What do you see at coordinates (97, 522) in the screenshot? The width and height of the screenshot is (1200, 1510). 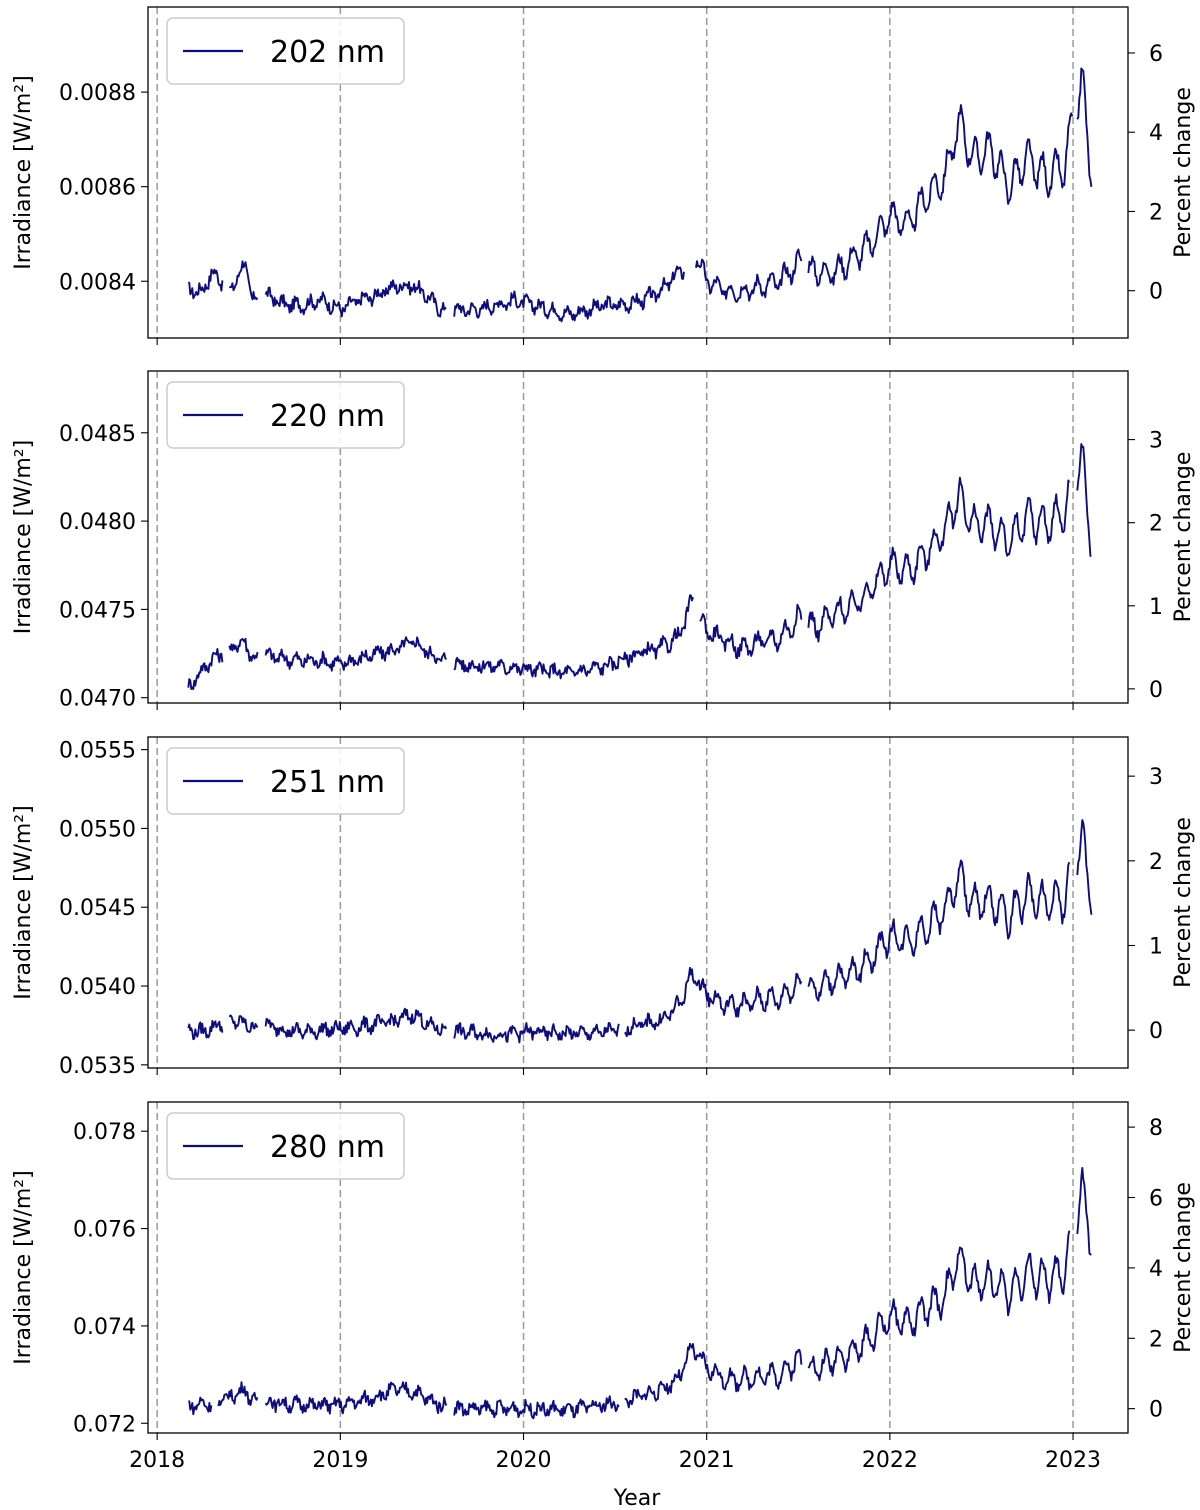 I see `y-left-tick-label: 0.0480` at bounding box center [97, 522].